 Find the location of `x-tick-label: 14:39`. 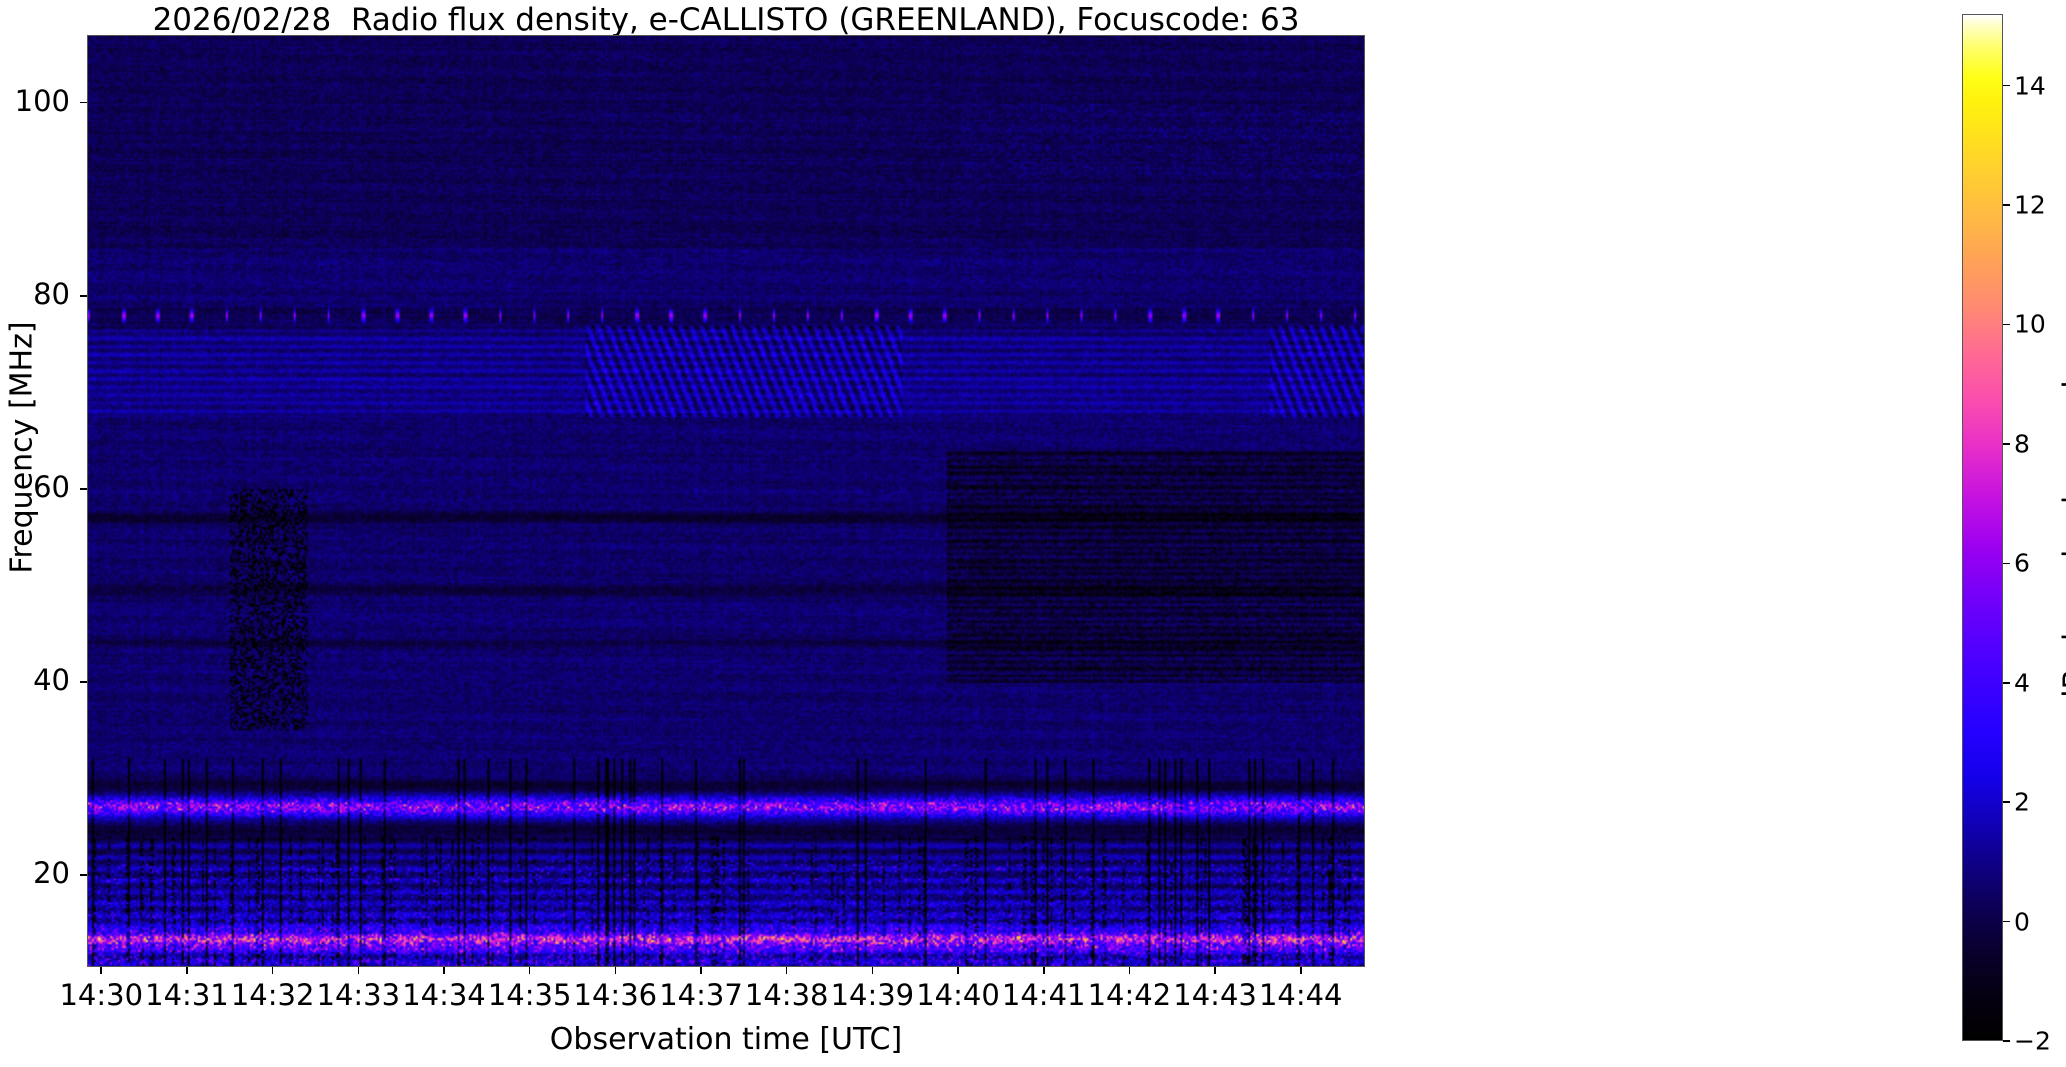

x-tick-label: 14:39 is located at coordinates (872, 995).